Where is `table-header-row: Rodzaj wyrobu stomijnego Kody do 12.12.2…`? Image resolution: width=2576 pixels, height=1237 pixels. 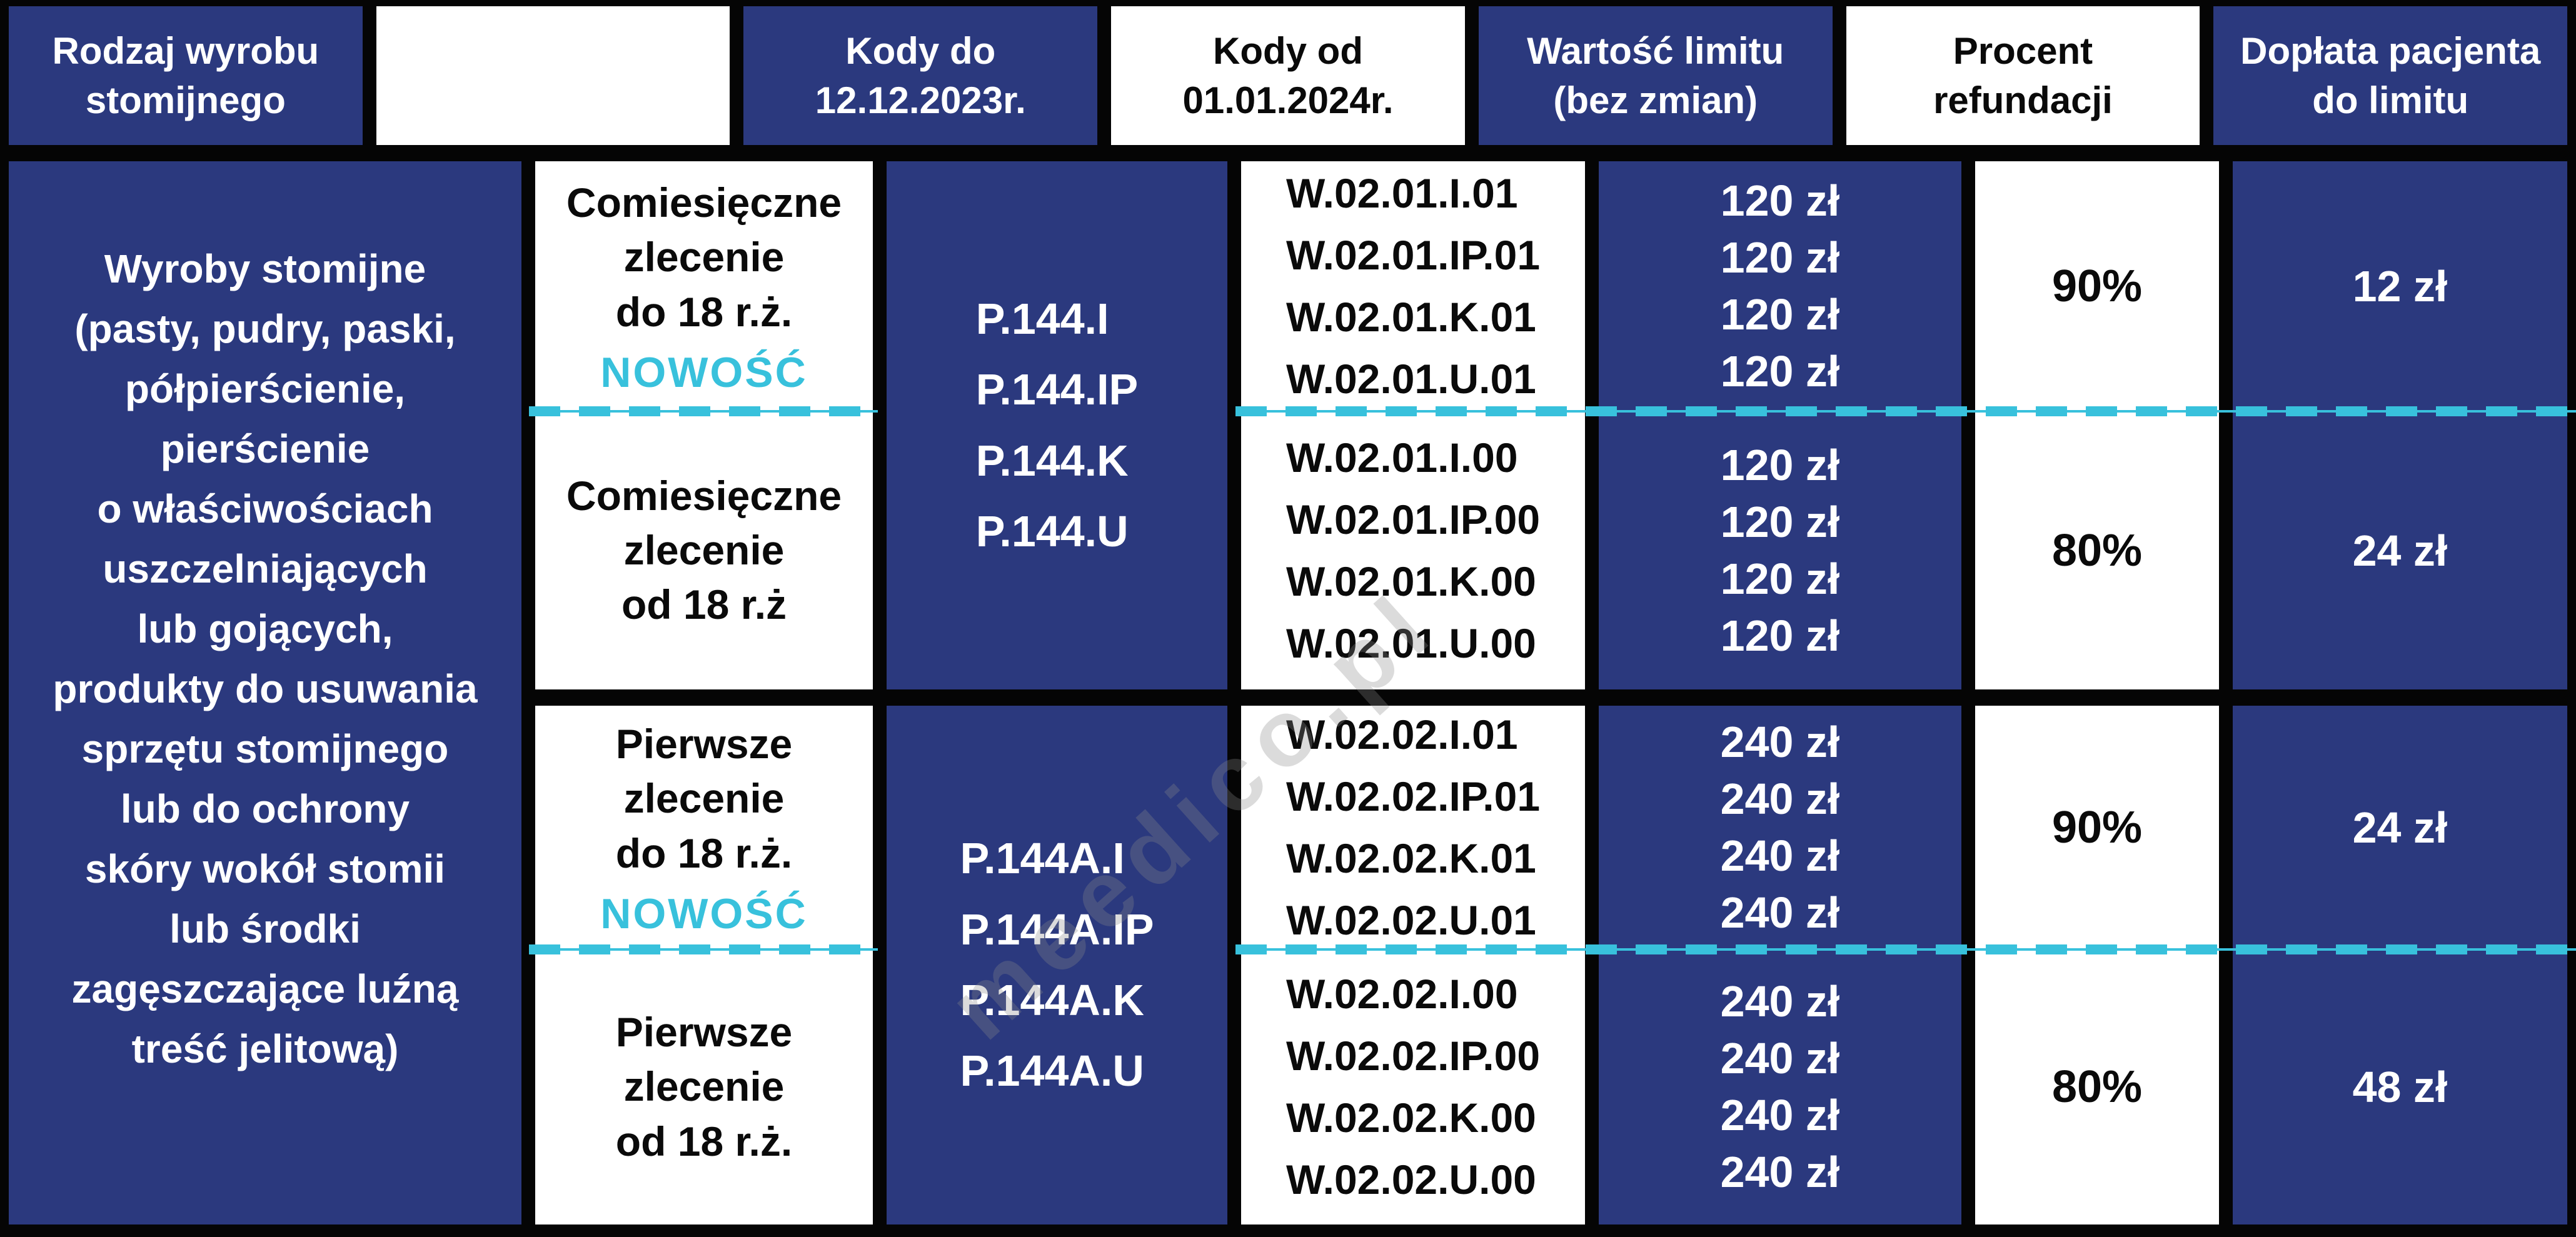 table-header-row: Rodzaj wyrobu stomijnego Kody do 12.12.2… is located at coordinates (1288, 75).